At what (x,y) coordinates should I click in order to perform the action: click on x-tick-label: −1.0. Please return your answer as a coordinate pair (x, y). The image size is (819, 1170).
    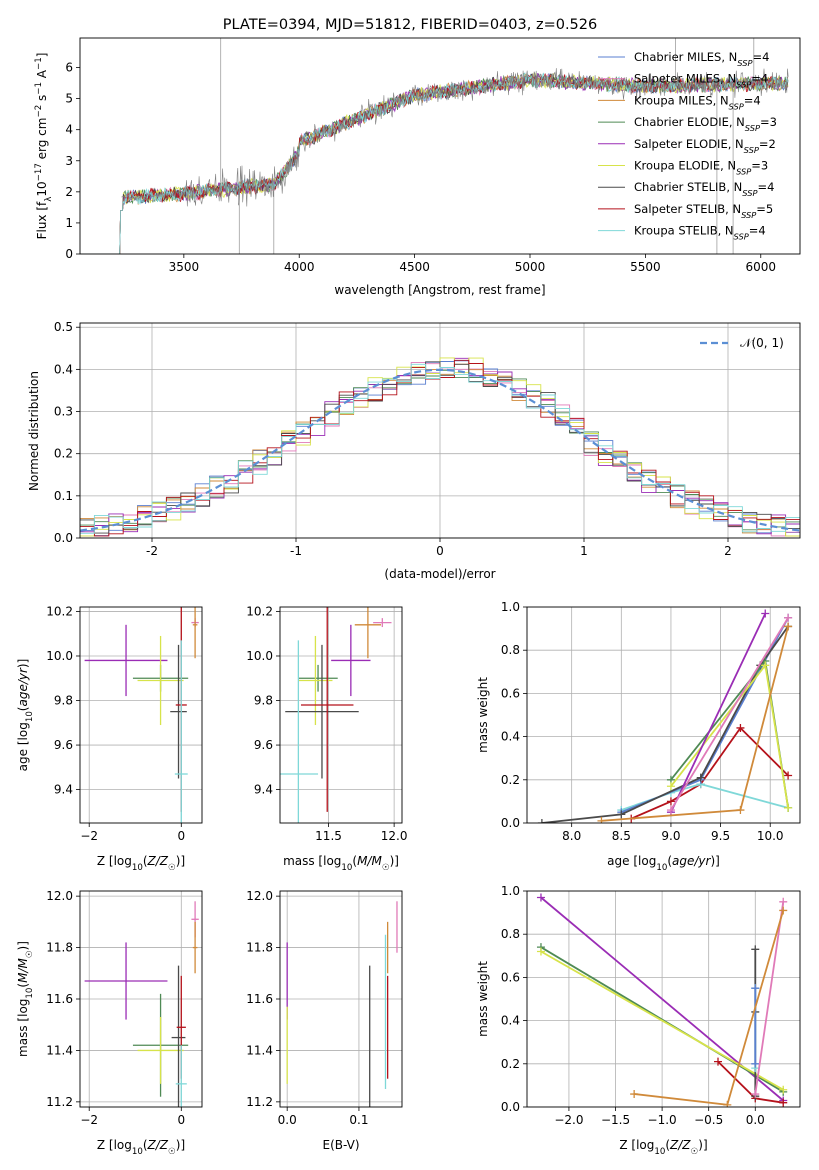
    Looking at the image, I should click on (662, 1120).